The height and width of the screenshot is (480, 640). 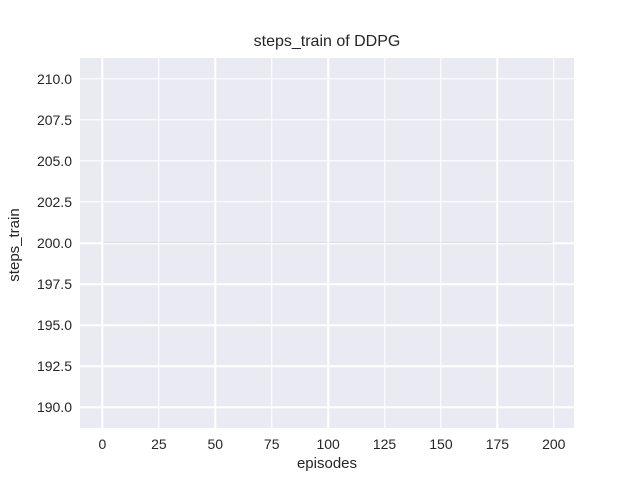 What do you see at coordinates (54, 366) in the screenshot?
I see `y-tick-label: 192.5` at bounding box center [54, 366].